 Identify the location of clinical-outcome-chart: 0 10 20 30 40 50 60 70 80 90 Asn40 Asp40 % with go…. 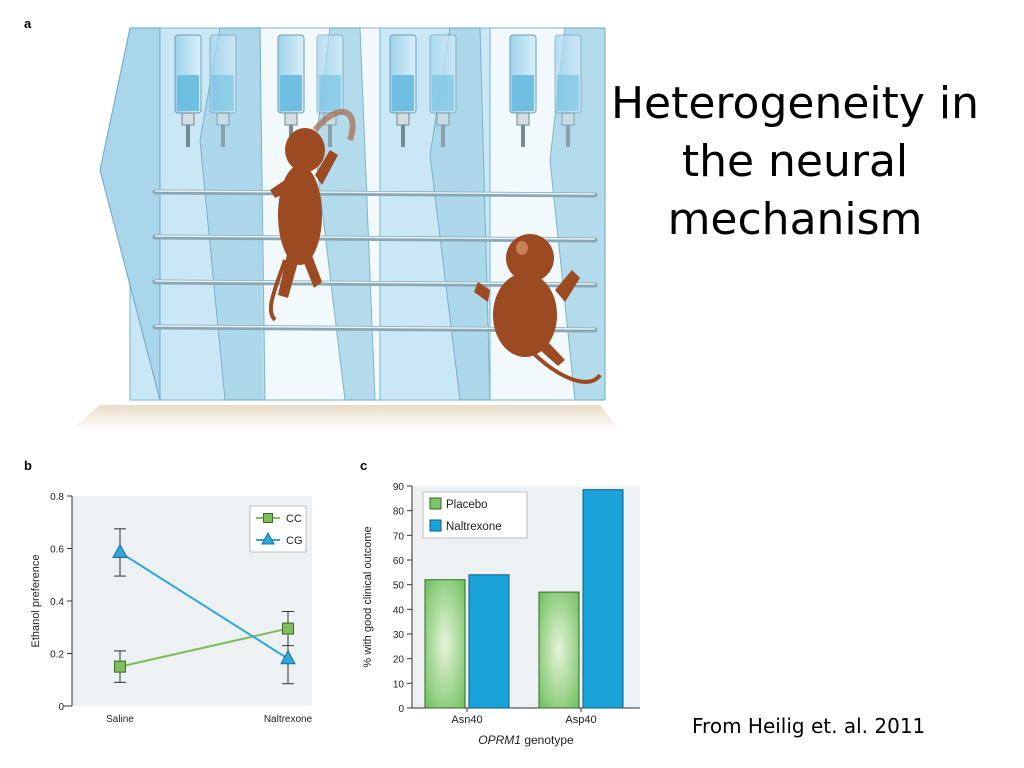
(501, 614).